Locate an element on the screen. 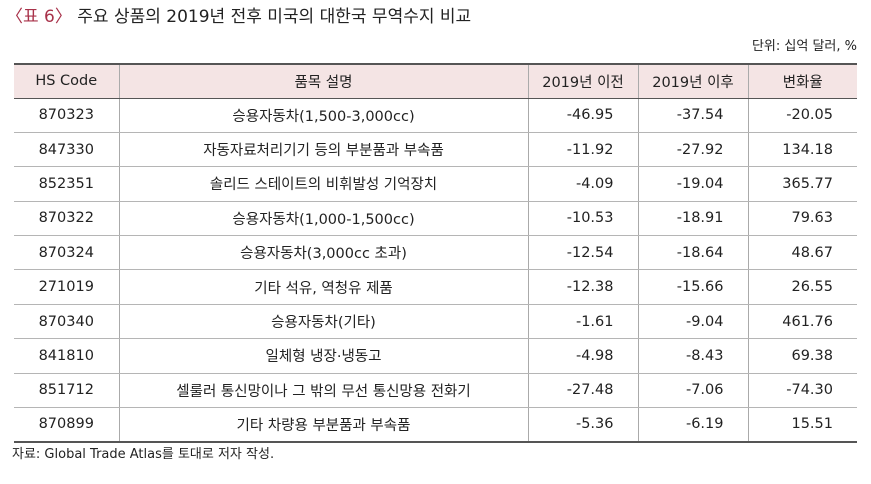 The width and height of the screenshot is (871, 484). cell-description: 솔리드 스테이트의 비휘발성 기억장치 is located at coordinates (323, 184).